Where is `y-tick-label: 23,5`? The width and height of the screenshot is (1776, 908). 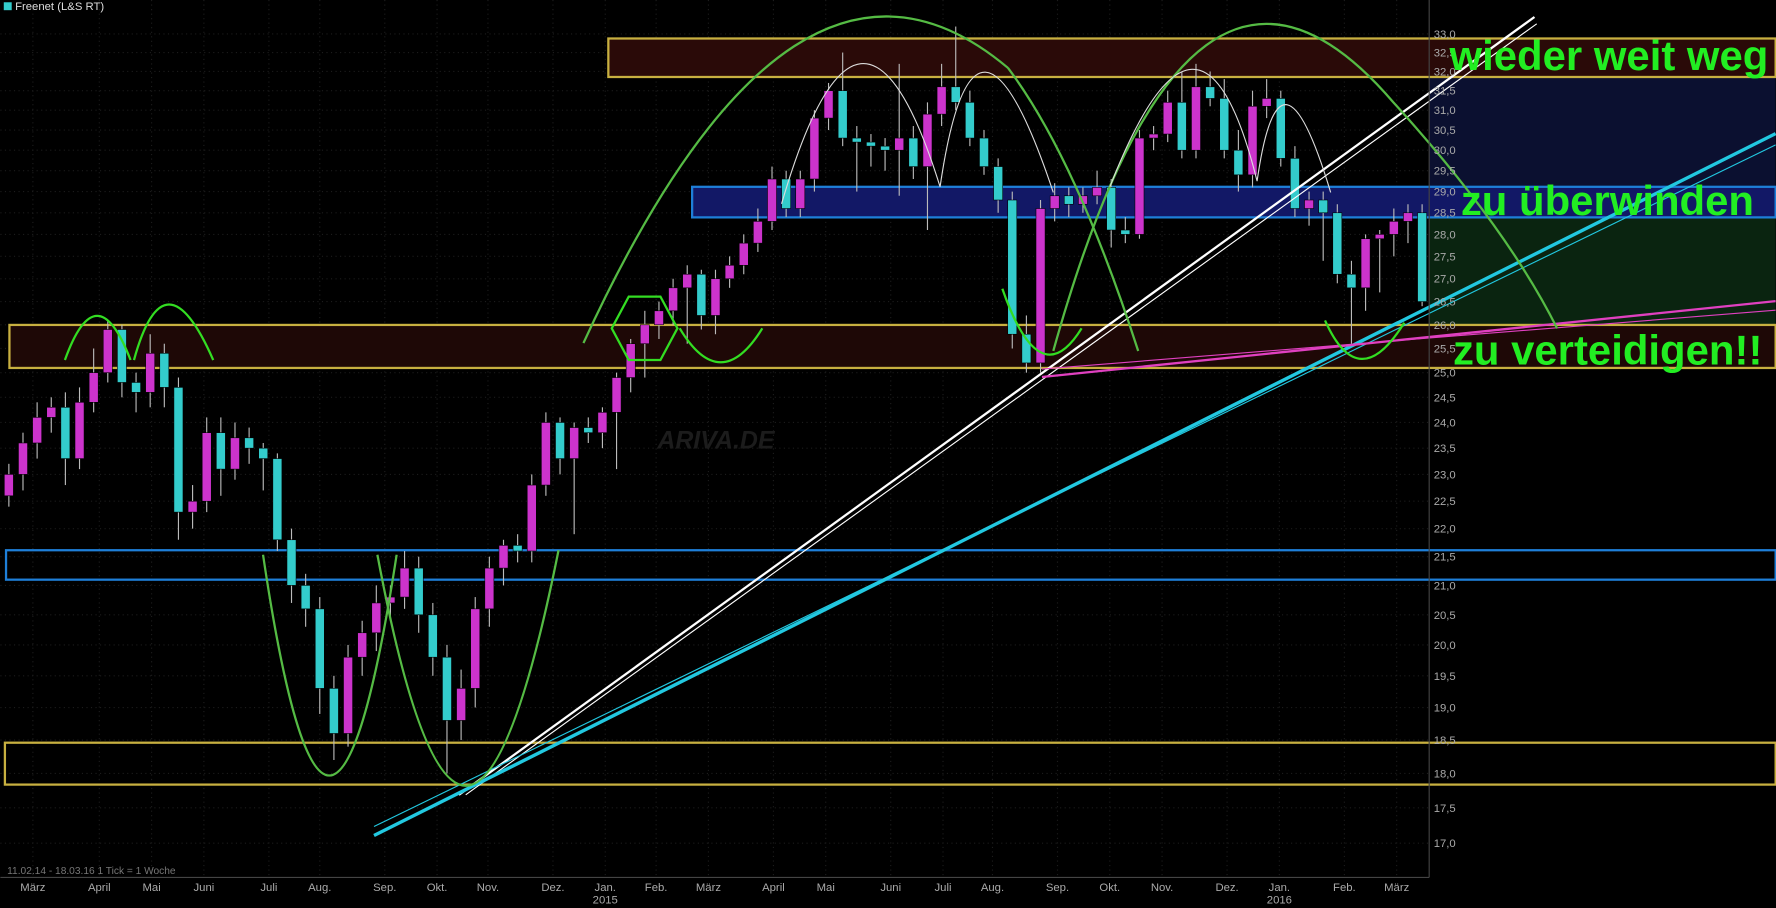 y-tick-label: 23,5 is located at coordinates (1445, 449).